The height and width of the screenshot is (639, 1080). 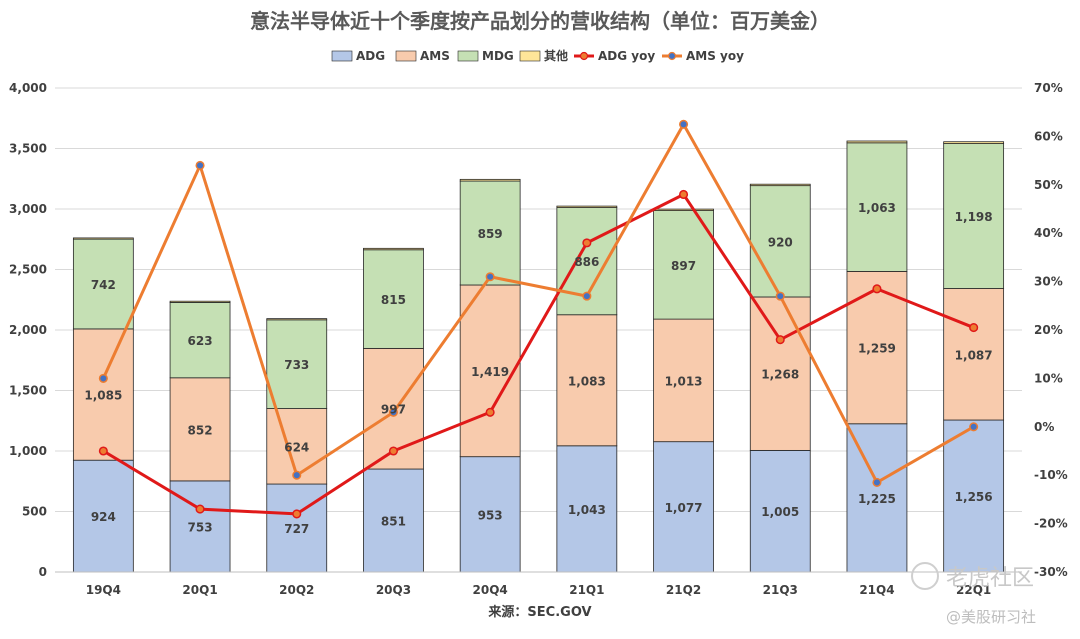 I want to click on x-tick-label: 21Q3, so click(x=780, y=590).